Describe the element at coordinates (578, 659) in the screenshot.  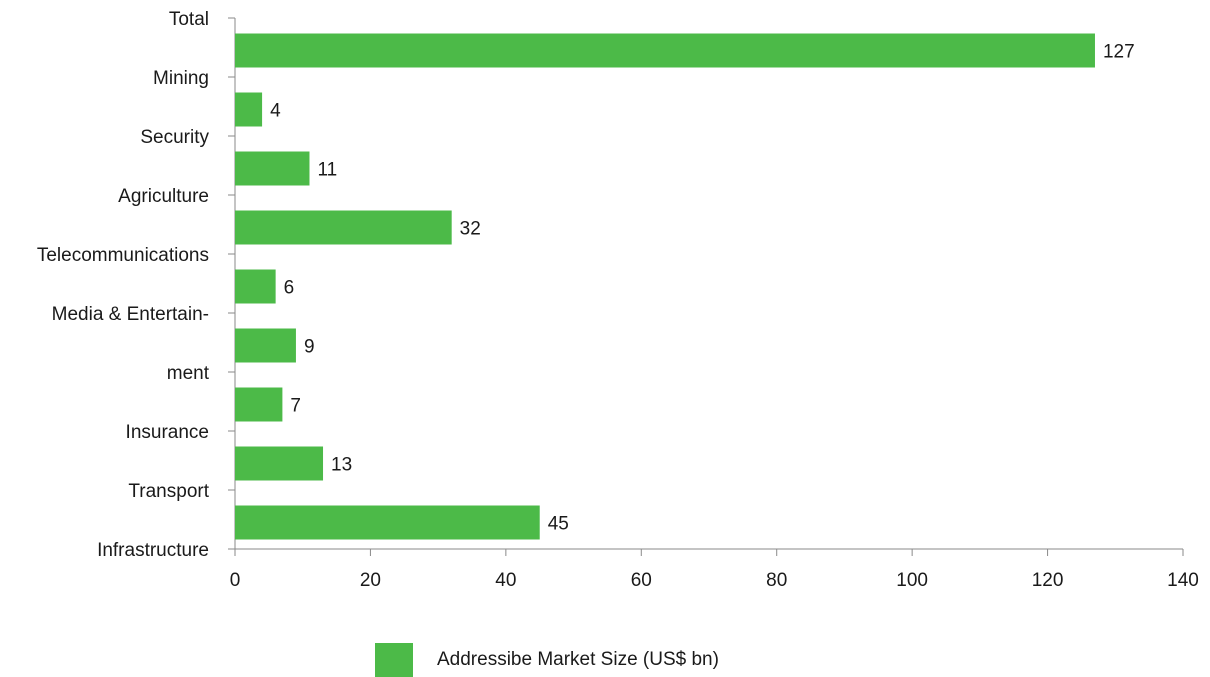
I see `legend-label: Addressibe Market Size (US$ bn)` at that location.